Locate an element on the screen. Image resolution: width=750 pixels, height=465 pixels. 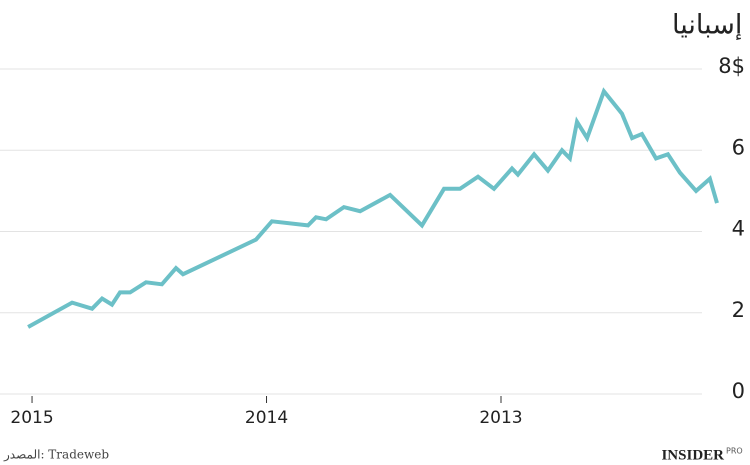
source: المصدر: Tradeweb is located at coordinates (56, 455).